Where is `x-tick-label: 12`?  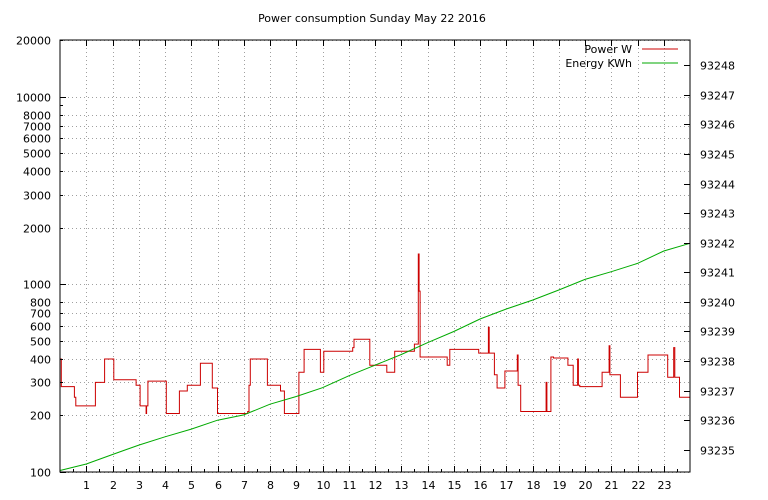 x-tick-label: 12 is located at coordinates (376, 485).